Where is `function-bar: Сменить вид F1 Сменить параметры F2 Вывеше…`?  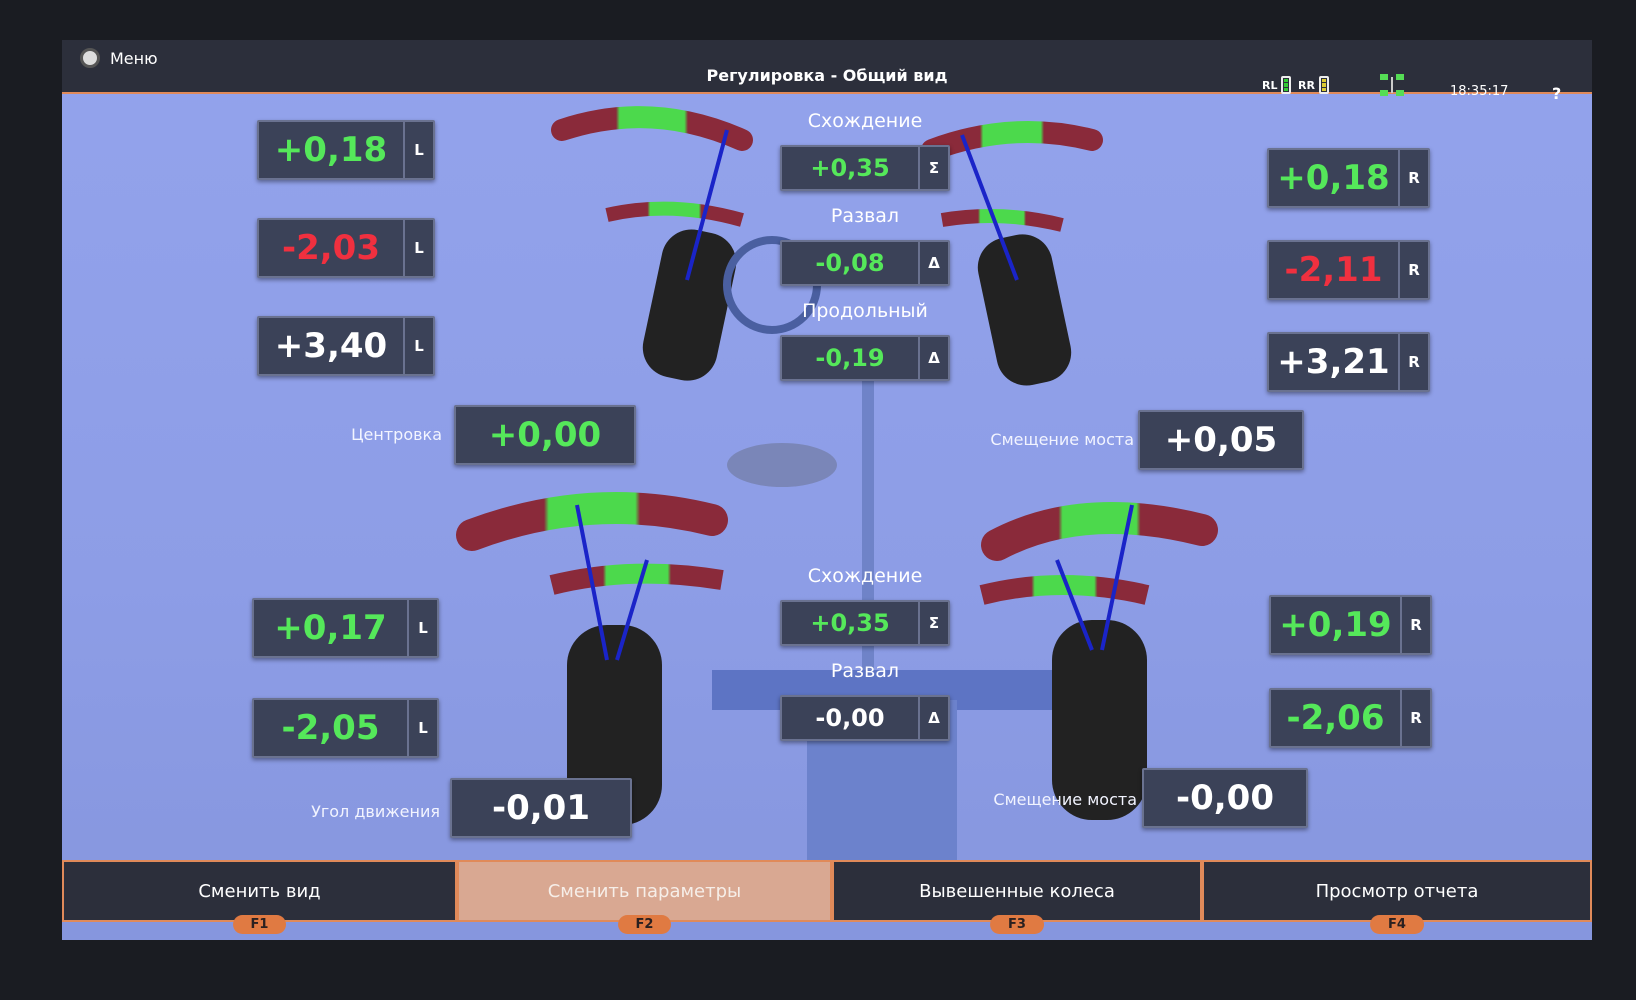
function-bar: Сменить вид F1 Сменить параметры F2 Вывеше… is located at coordinates (827, 900).